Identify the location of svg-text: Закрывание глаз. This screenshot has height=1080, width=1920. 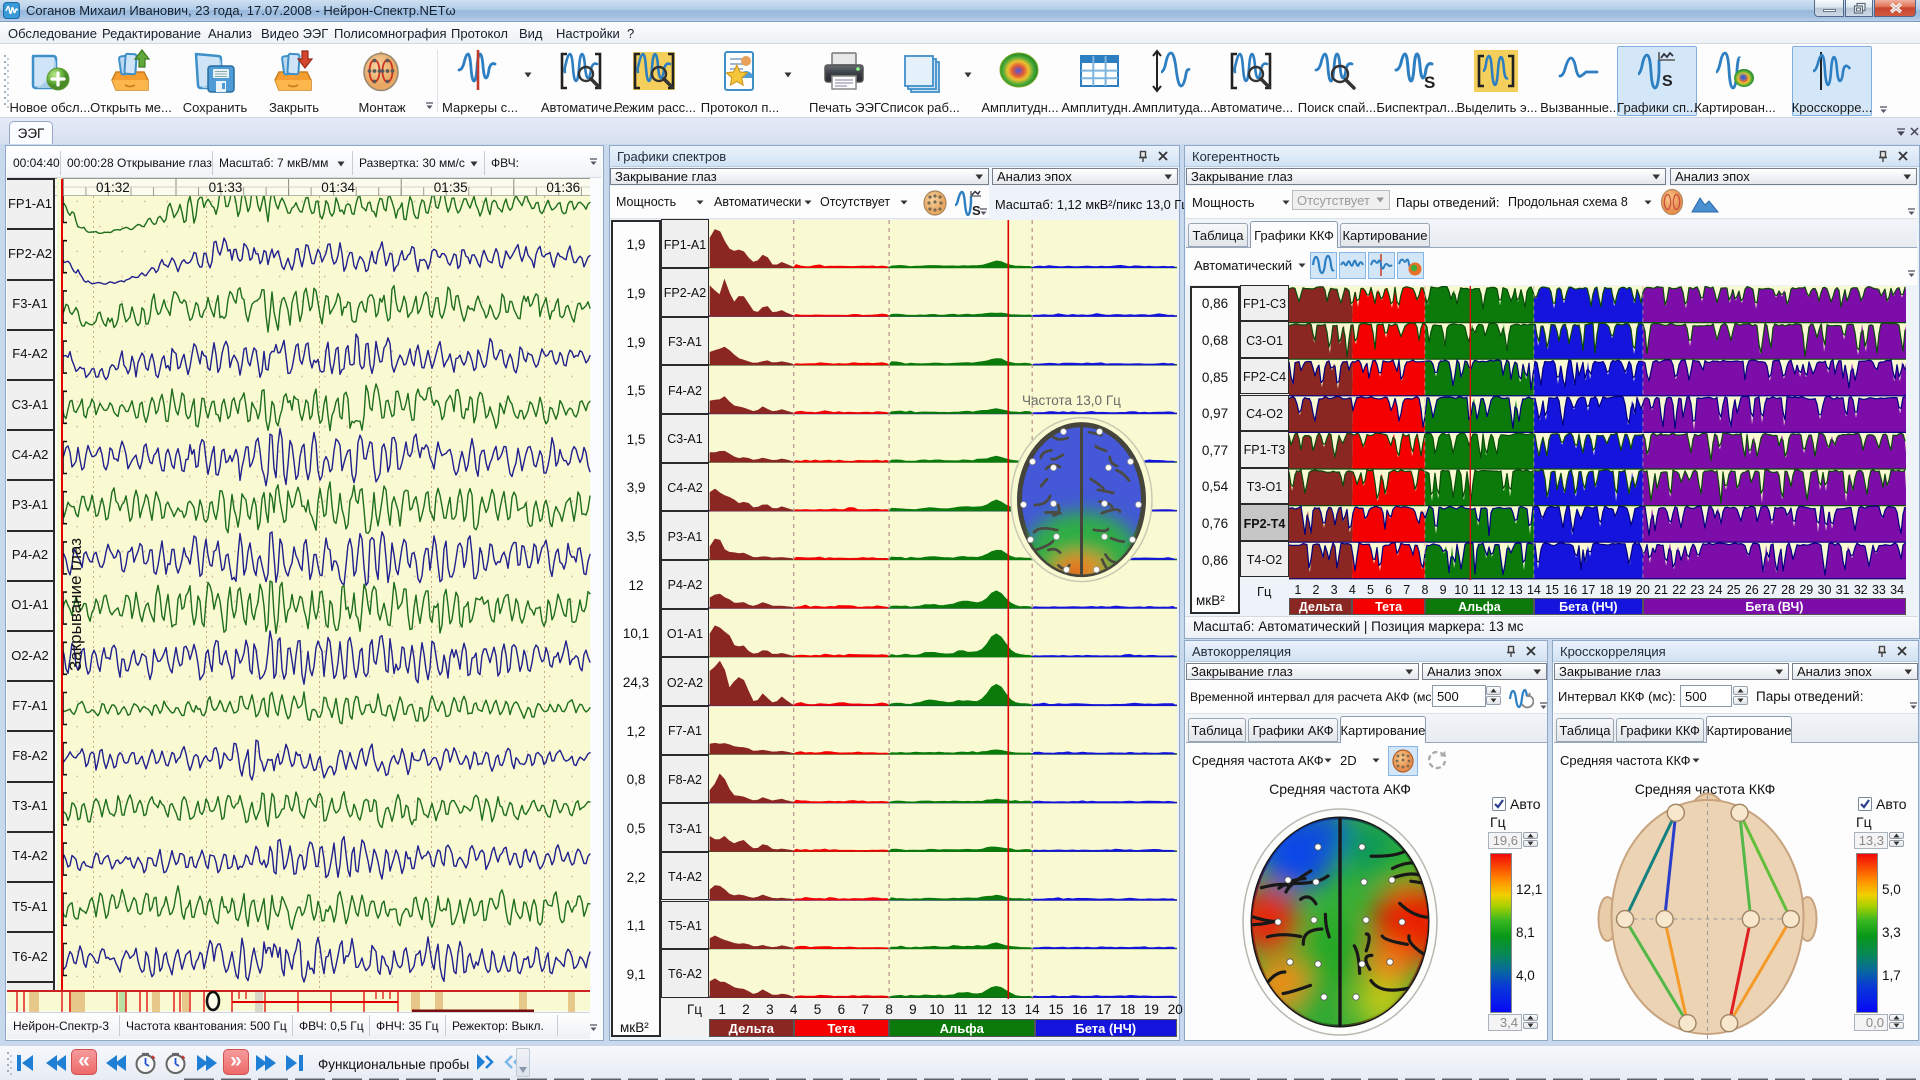
(75, 604).